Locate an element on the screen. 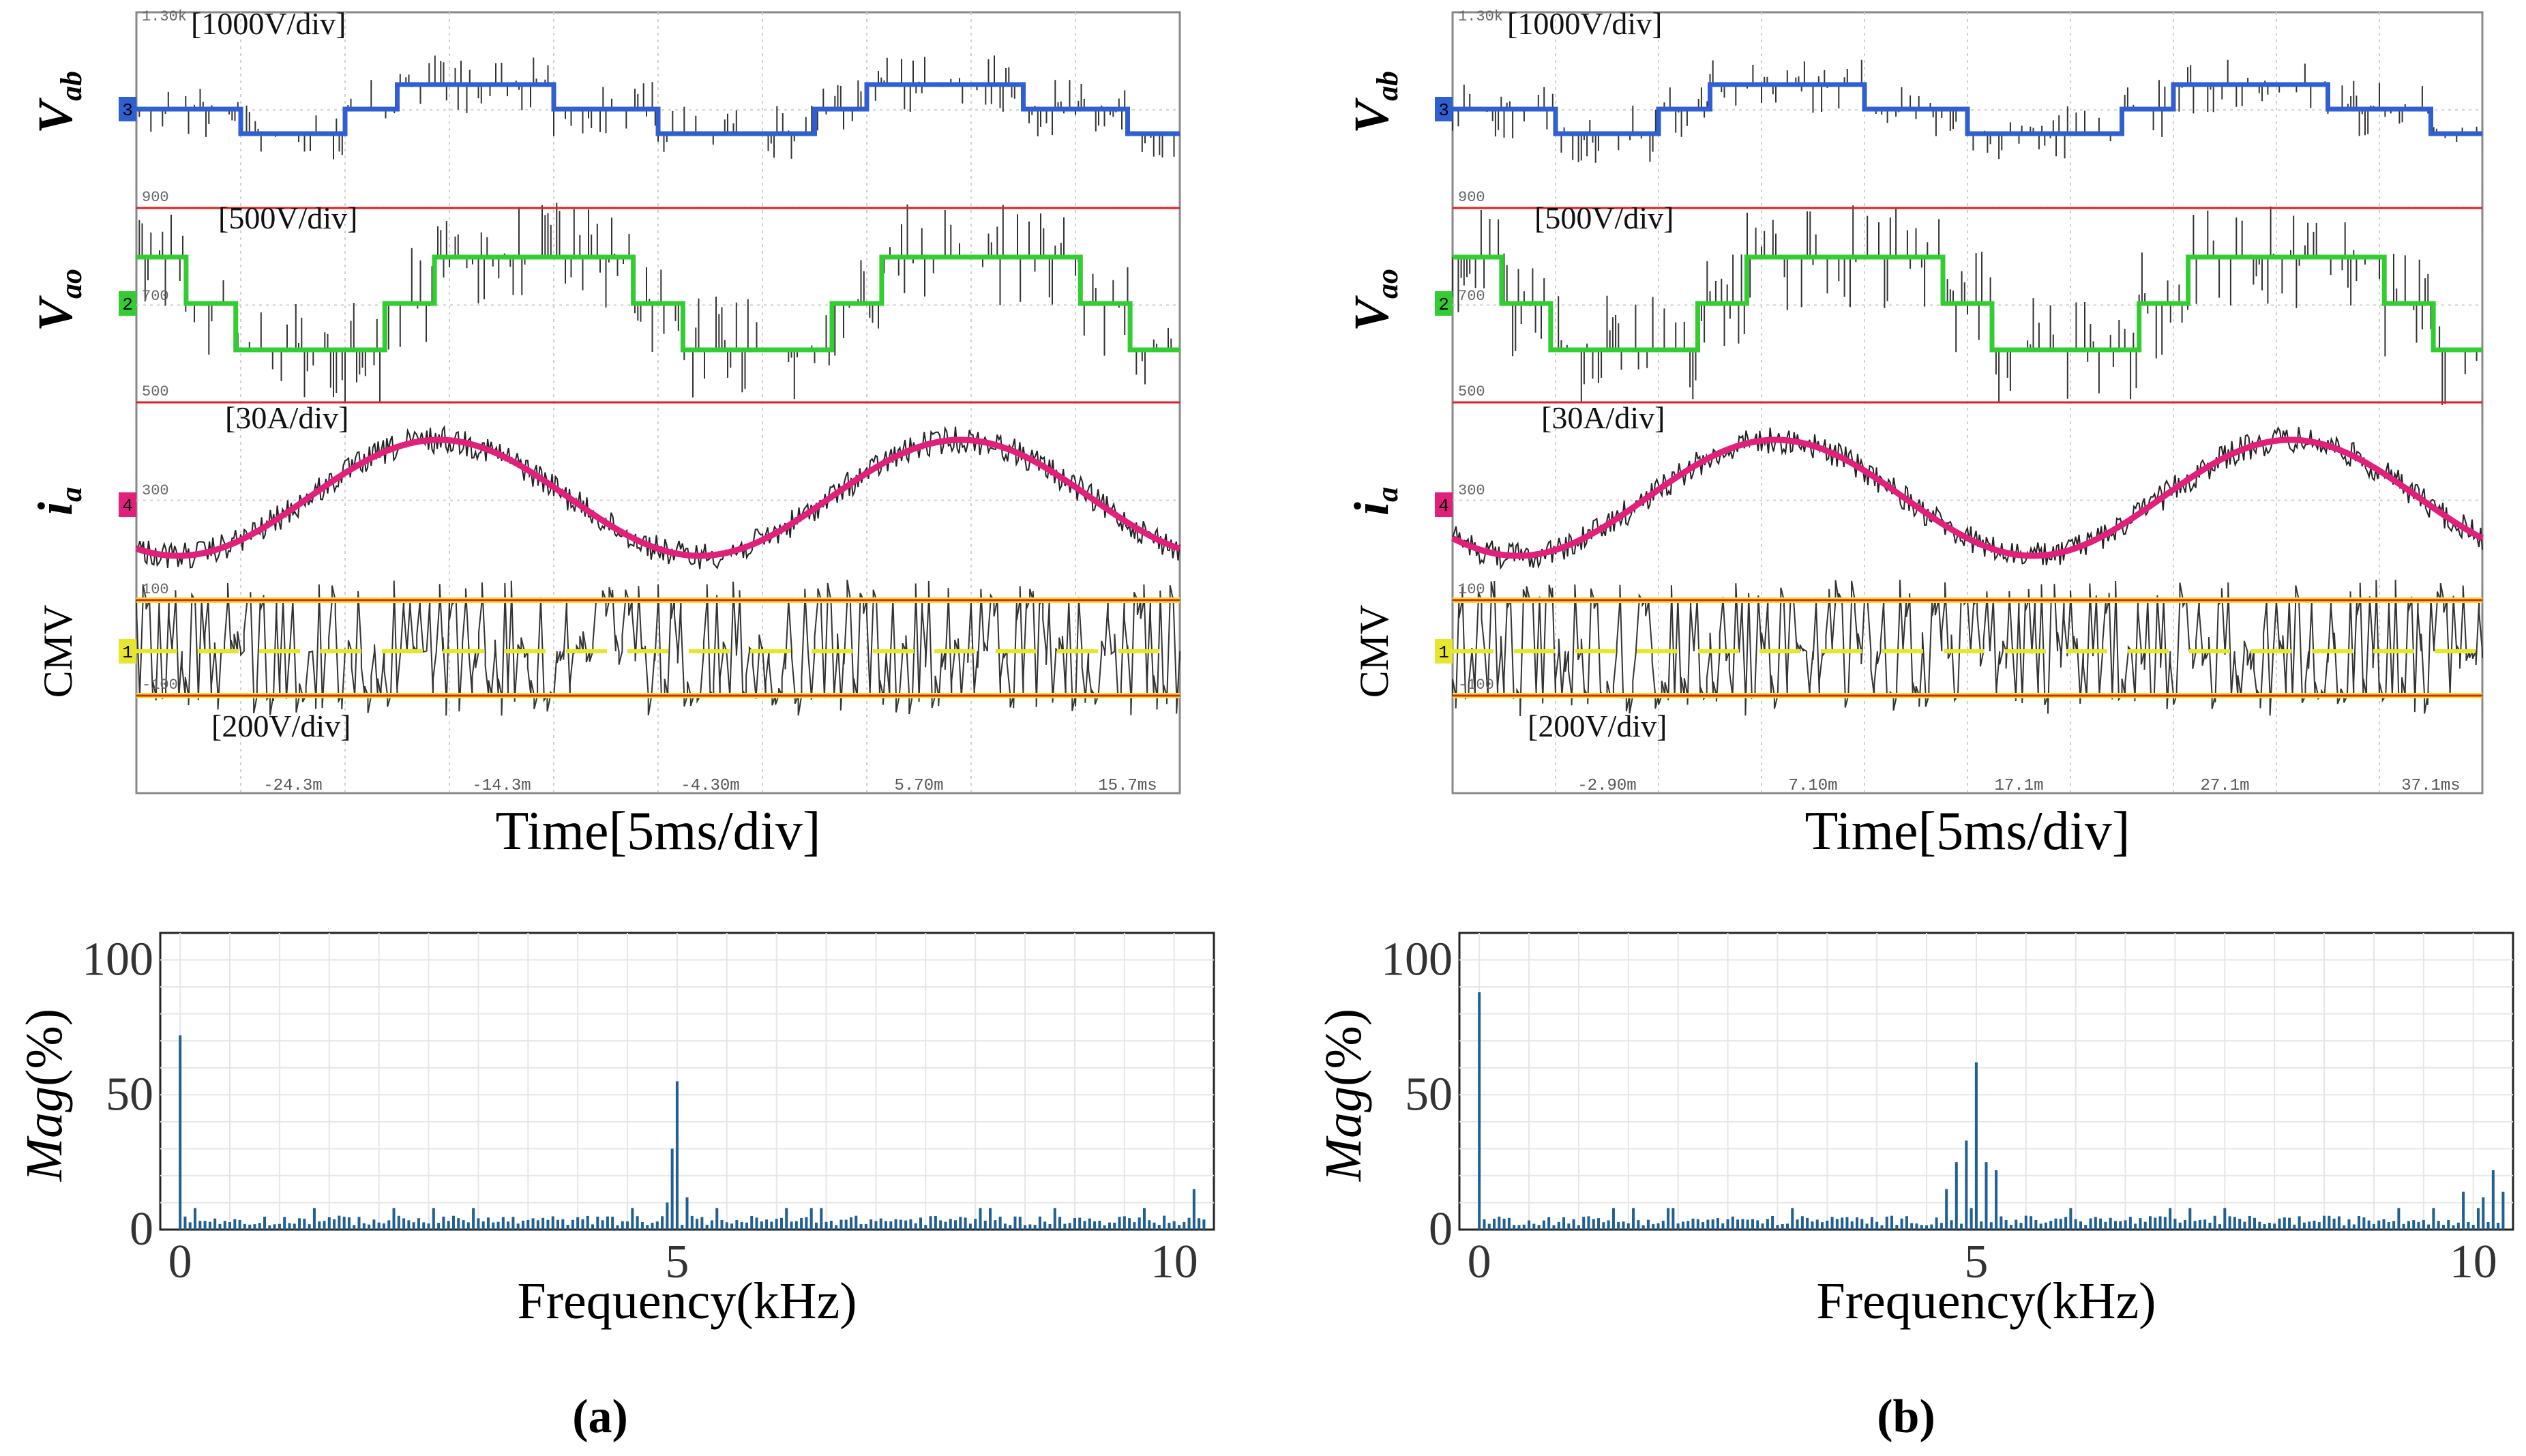 This screenshot has width=2526, height=1456. vao-trace-noise is located at coordinates (1965, 305).